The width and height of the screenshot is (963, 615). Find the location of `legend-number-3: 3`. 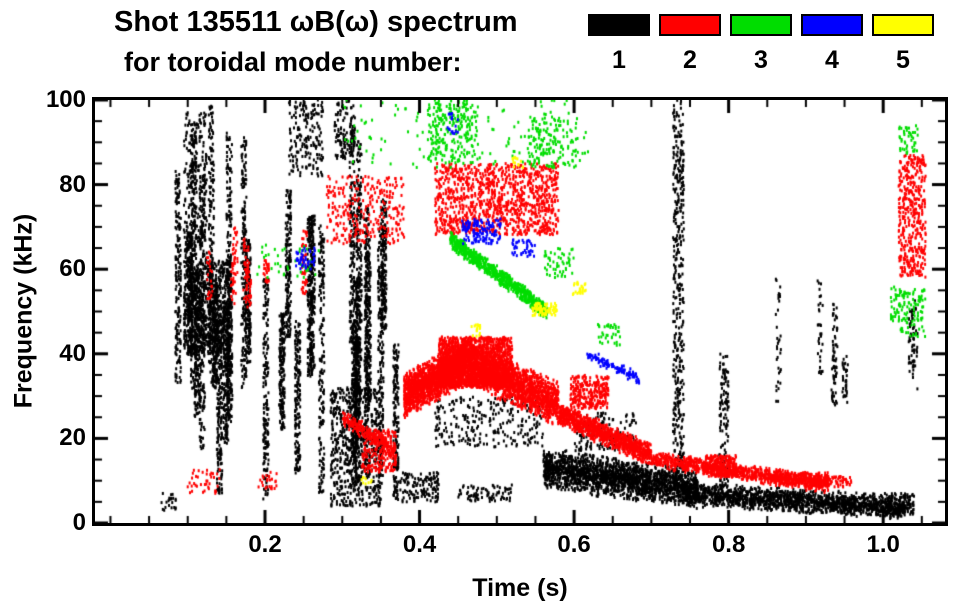

legend-number-3: 3 is located at coordinates (761, 60).